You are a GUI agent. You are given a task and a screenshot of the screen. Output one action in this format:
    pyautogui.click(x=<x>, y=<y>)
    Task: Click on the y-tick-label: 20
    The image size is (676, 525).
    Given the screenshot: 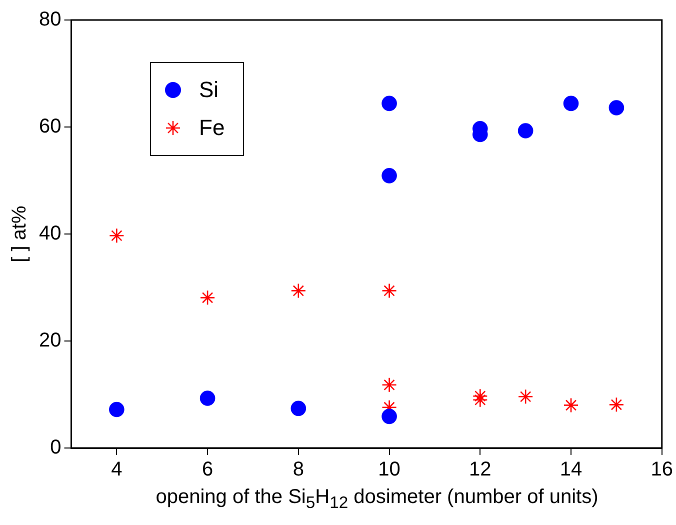 What is the action you would take?
    pyautogui.click(x=50, y=341)
    